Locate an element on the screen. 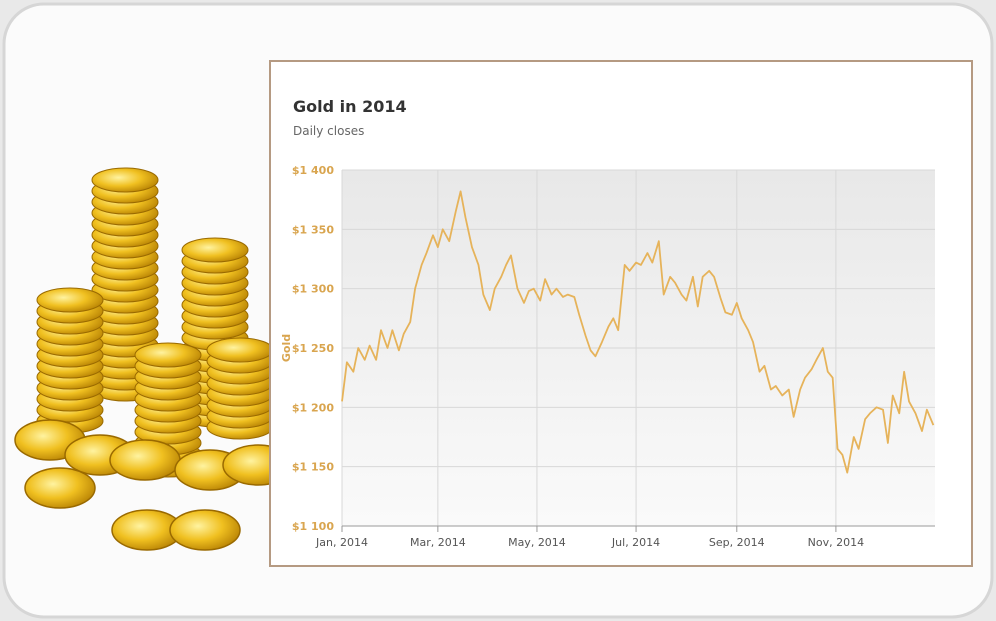 This screenshot has width=996, height=621. x-tick-label: Mar, 2014 is located at coordinates (438, 542).